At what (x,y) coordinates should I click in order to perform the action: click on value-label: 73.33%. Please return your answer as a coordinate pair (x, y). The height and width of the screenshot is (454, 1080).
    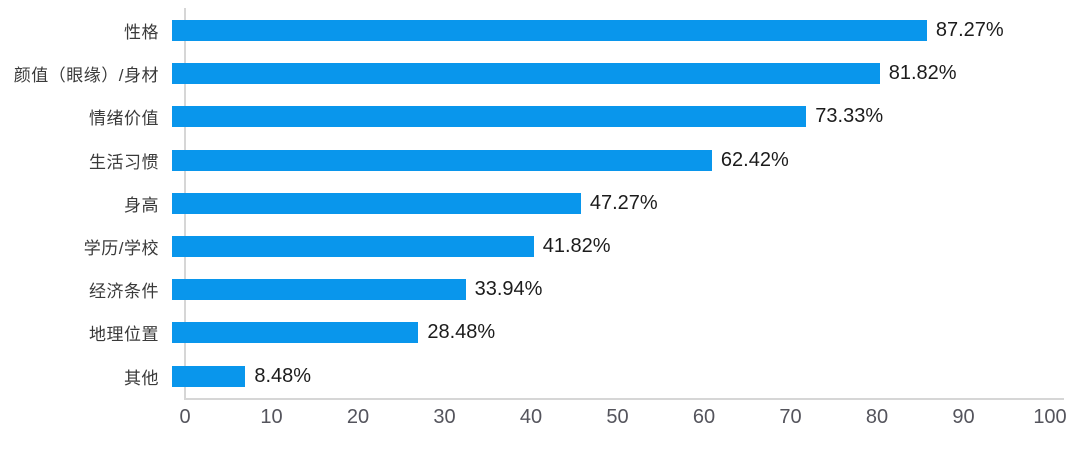
    Looking at the image, I should click on (849, 116).